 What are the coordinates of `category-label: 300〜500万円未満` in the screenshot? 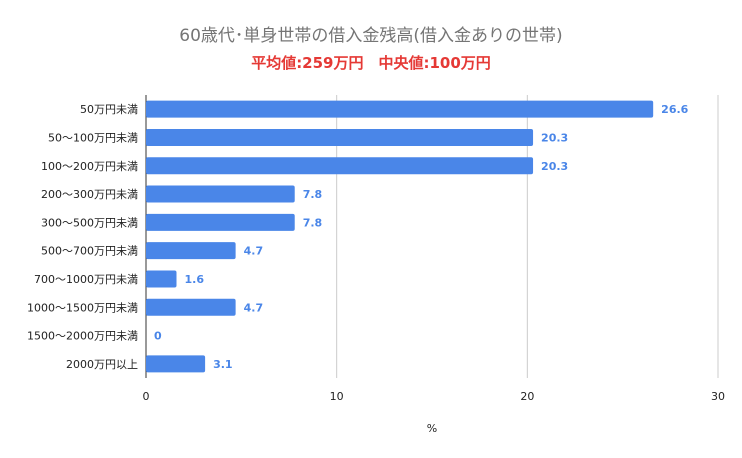 It's located at (89, 222).